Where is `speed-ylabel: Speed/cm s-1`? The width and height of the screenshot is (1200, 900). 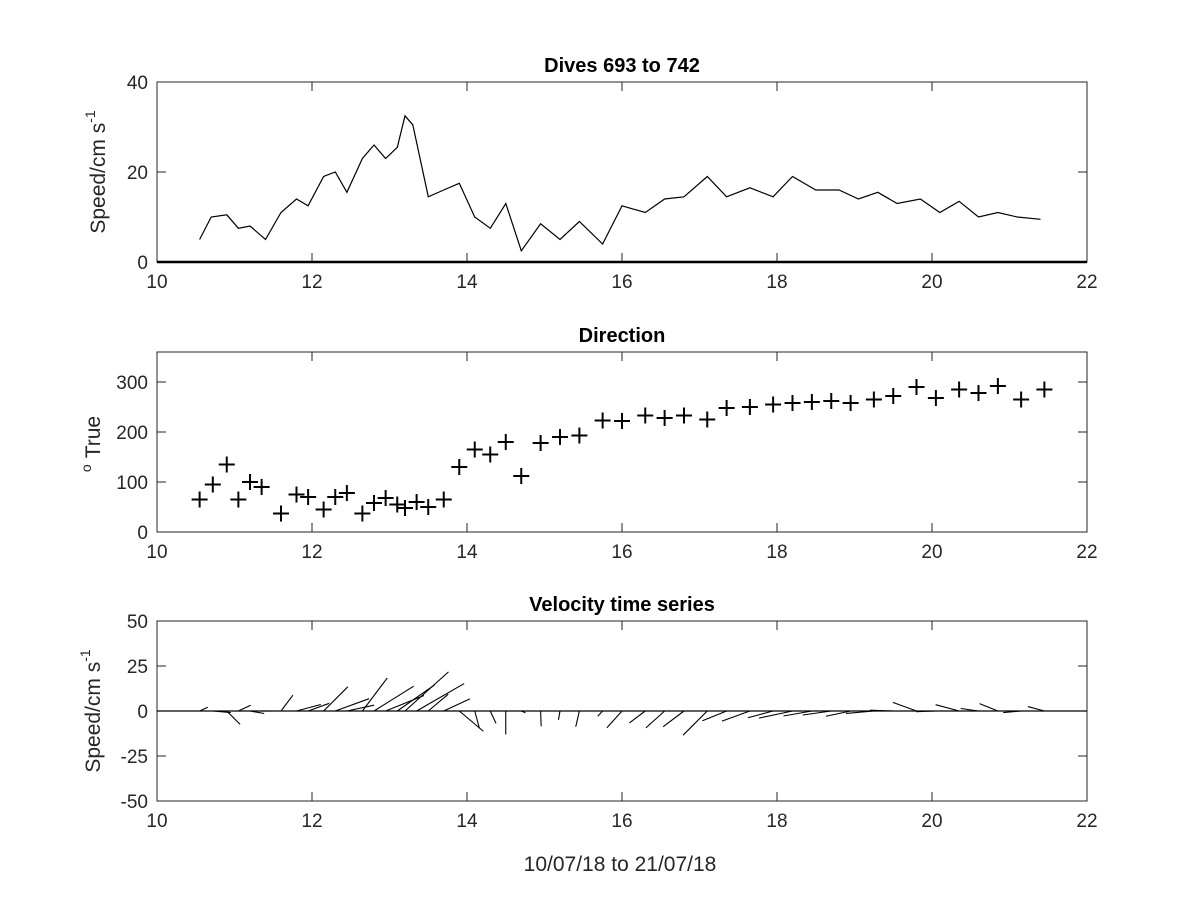 speed-ylabel: Speed/cm s-1 is located at coordinates (96, 172).